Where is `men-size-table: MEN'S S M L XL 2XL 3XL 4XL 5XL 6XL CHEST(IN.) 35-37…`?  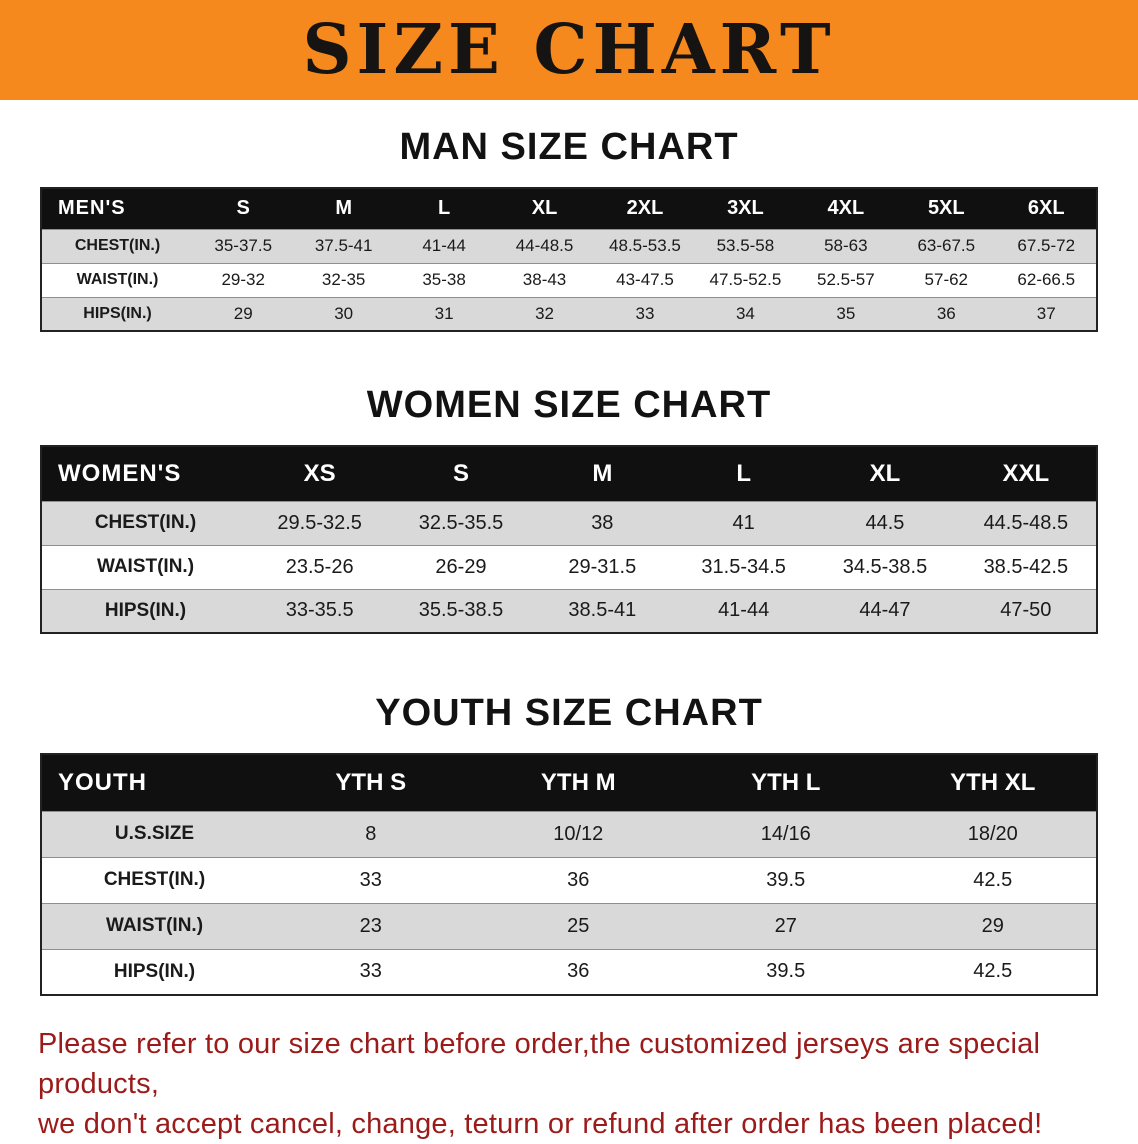 men-size-table: MEN'S S M L XL 2XL 3XL 4XL 5XL 6XL CHEST(IN.) 35-37… is located at coordinates (569, 259).